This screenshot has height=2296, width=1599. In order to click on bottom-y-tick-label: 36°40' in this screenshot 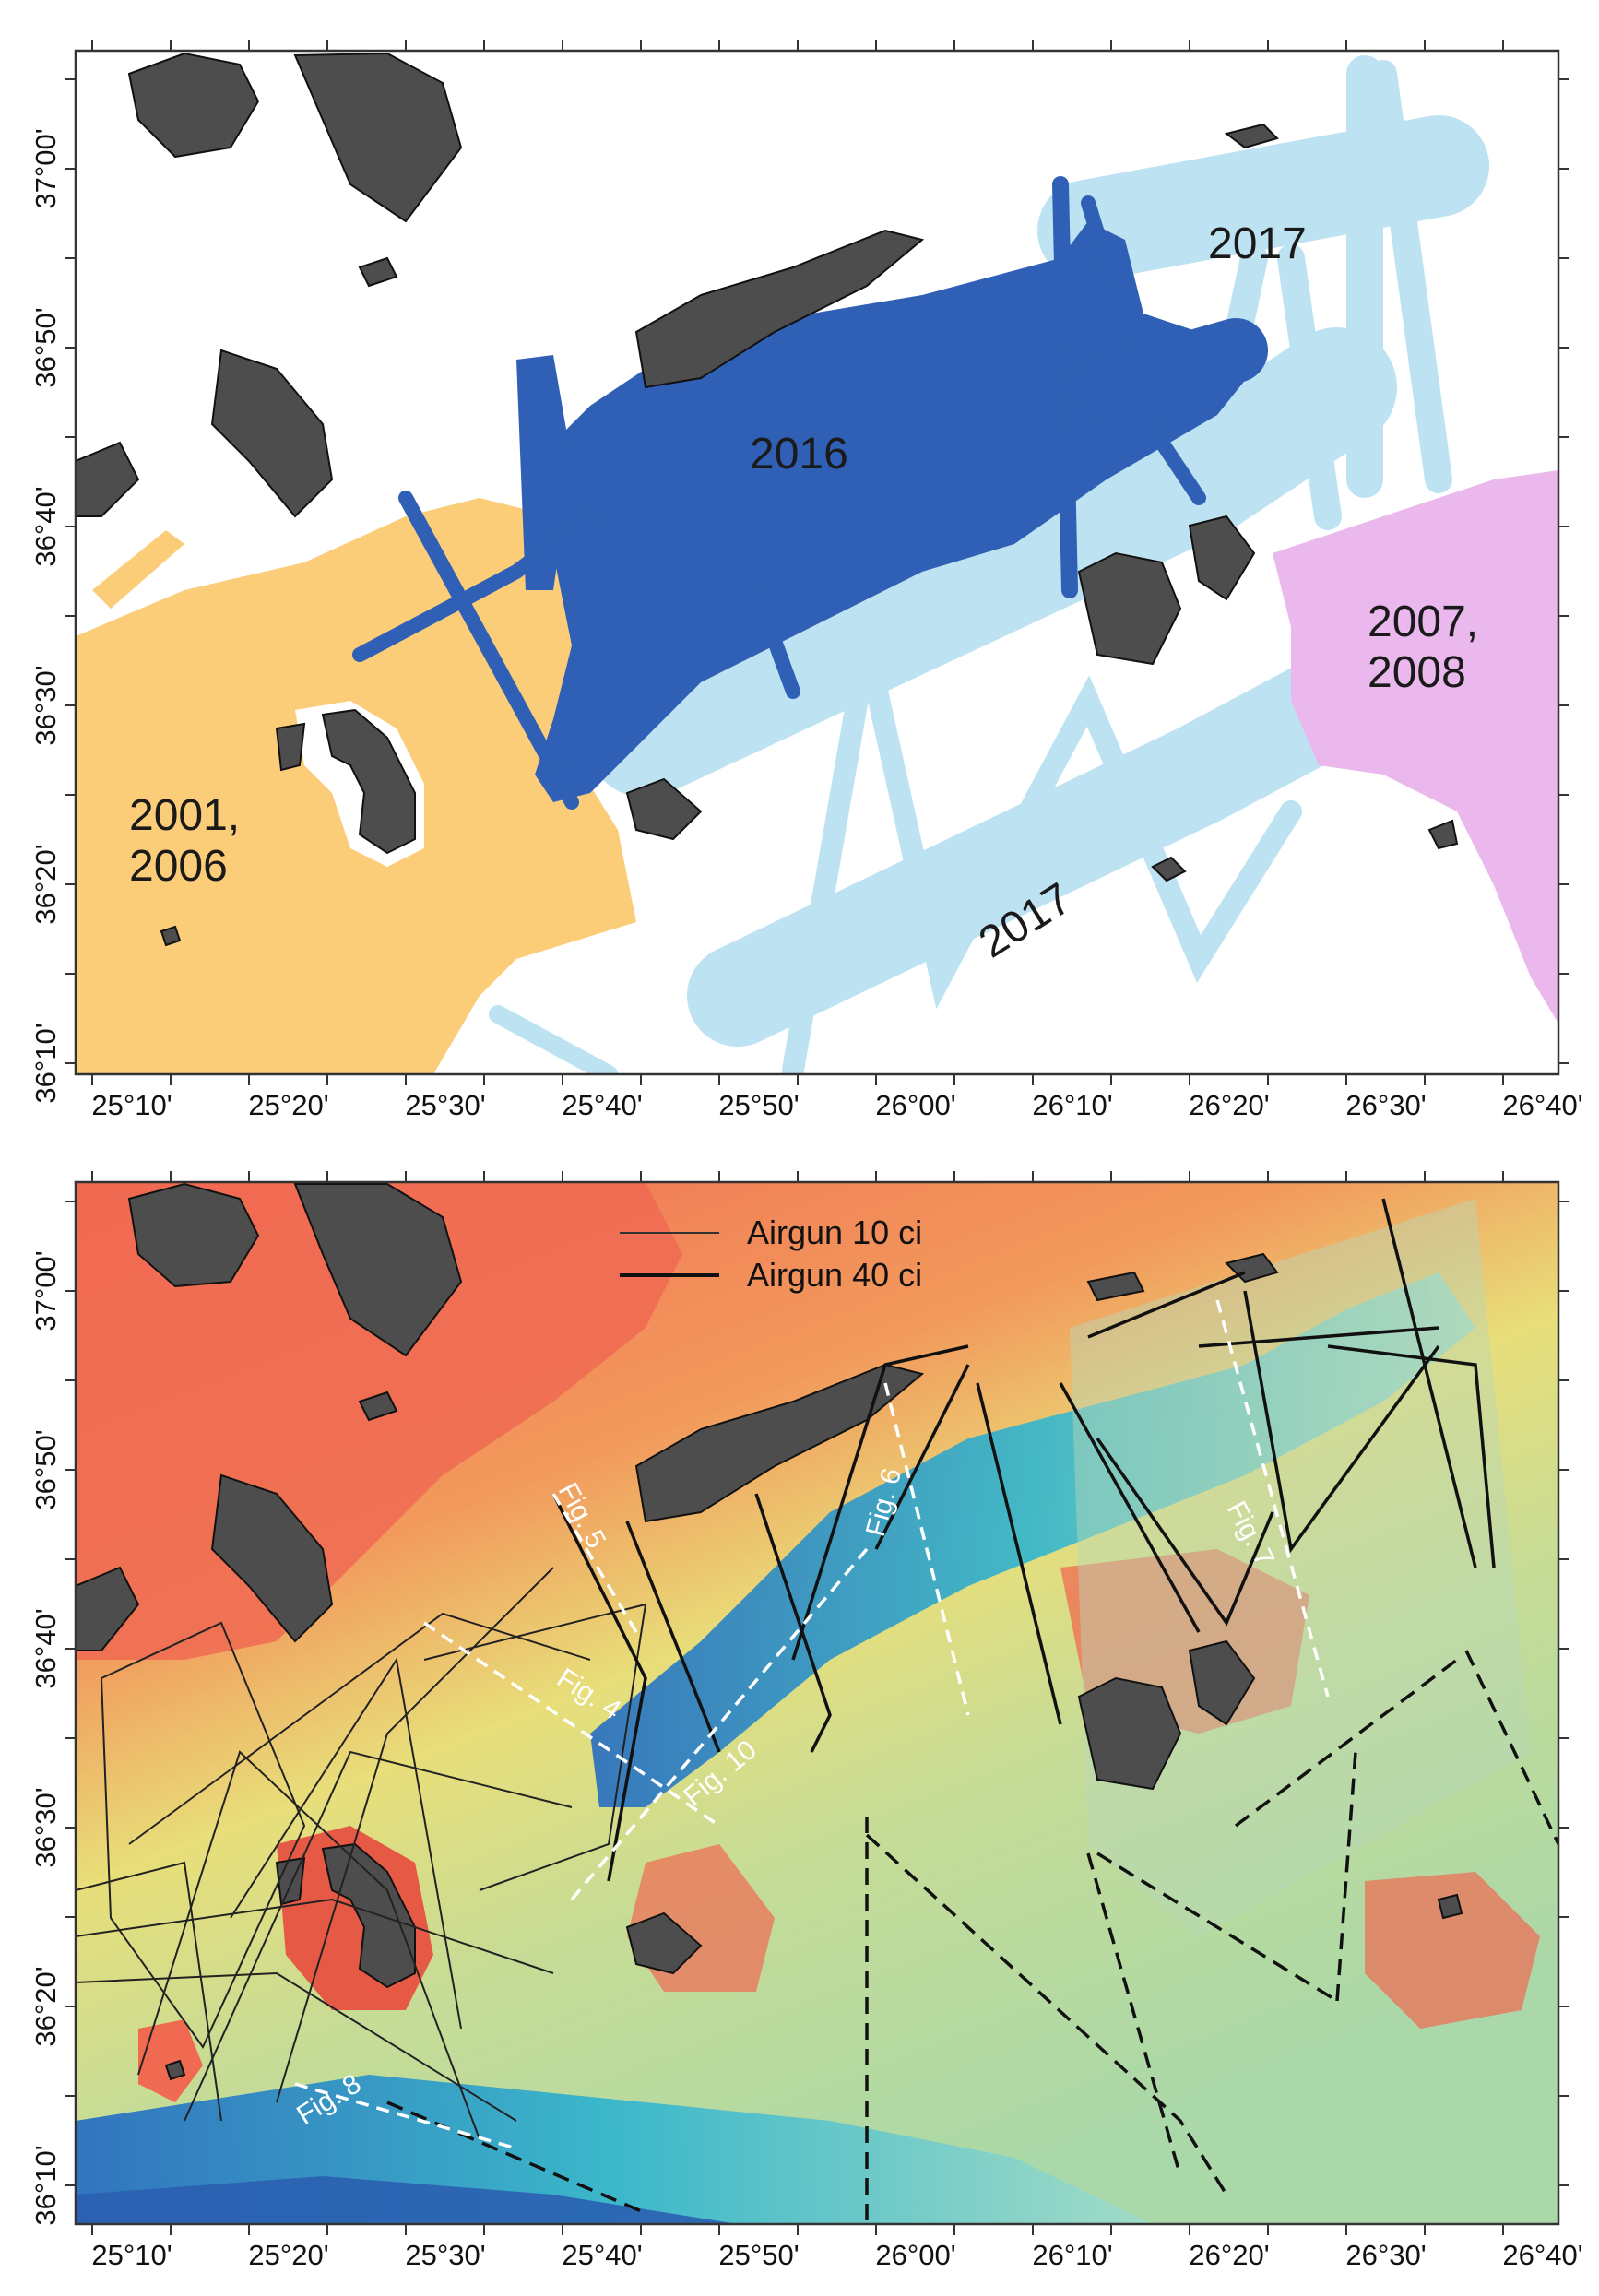, I will do `click(46, 1648)`.